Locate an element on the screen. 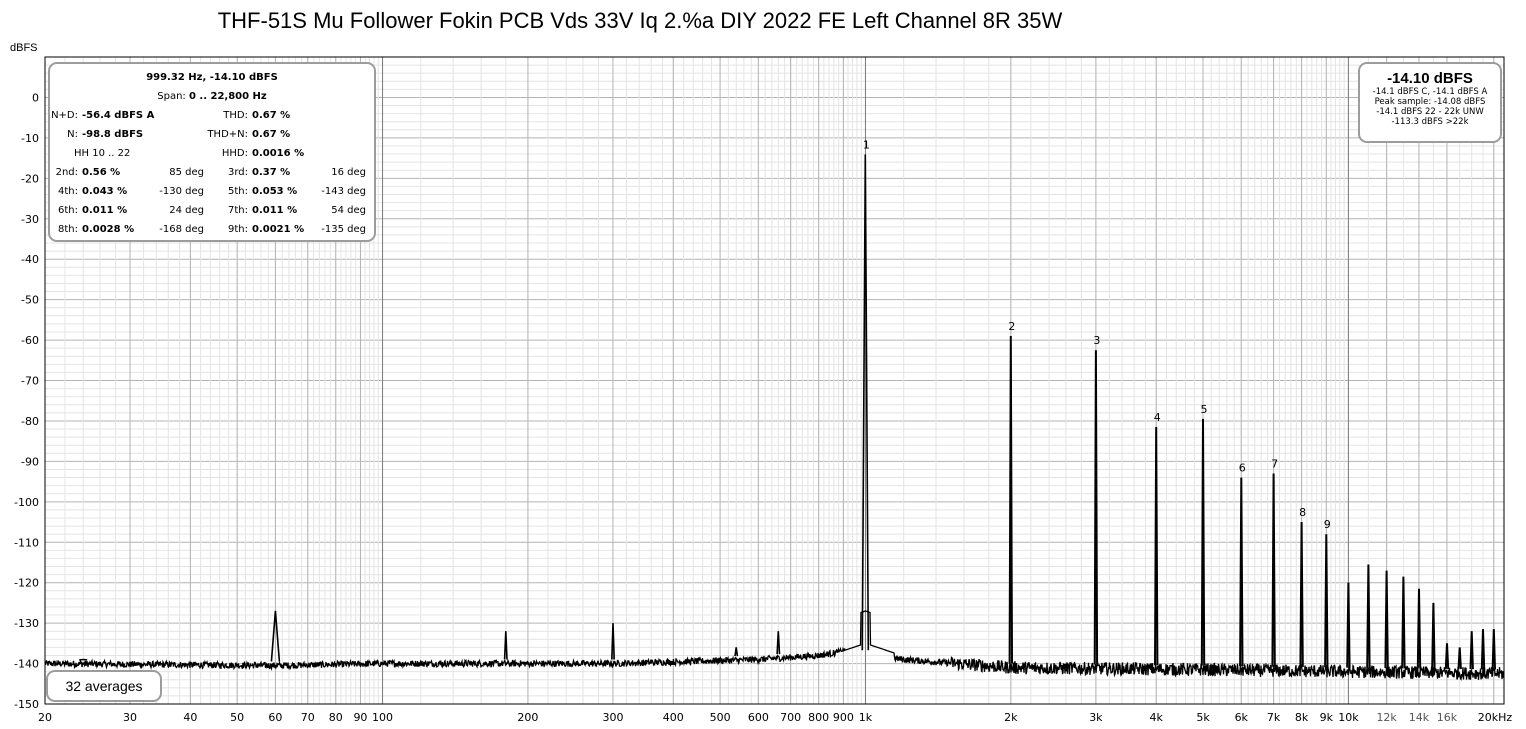 The image size is (1526, 729). harmonic-7-phase: 54 deg is located at coordinates (348, 210).